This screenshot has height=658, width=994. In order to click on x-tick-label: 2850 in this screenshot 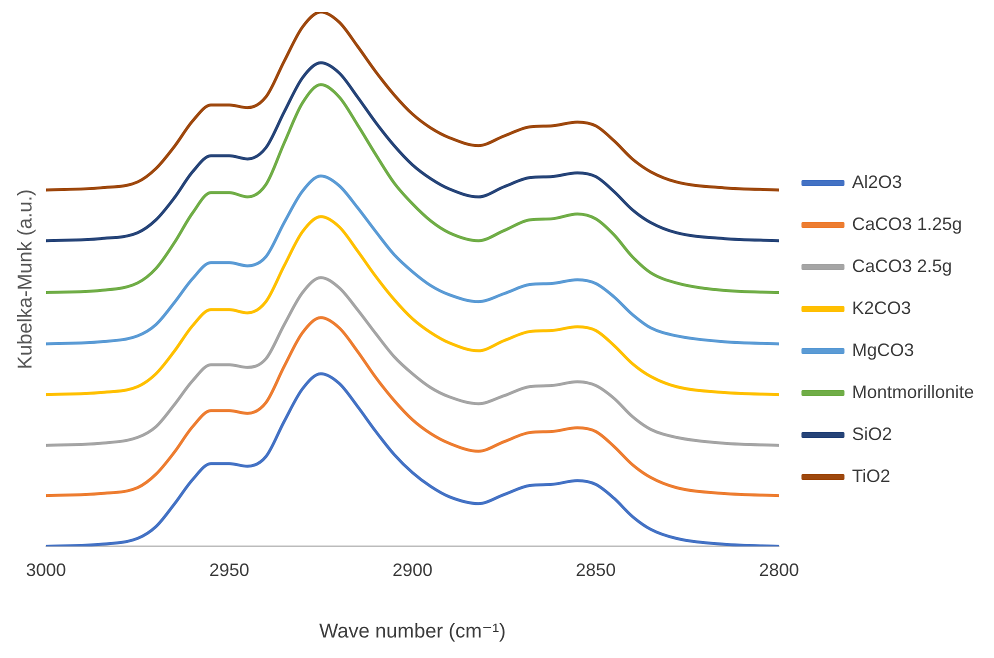, I will do `click(596, 570)`.